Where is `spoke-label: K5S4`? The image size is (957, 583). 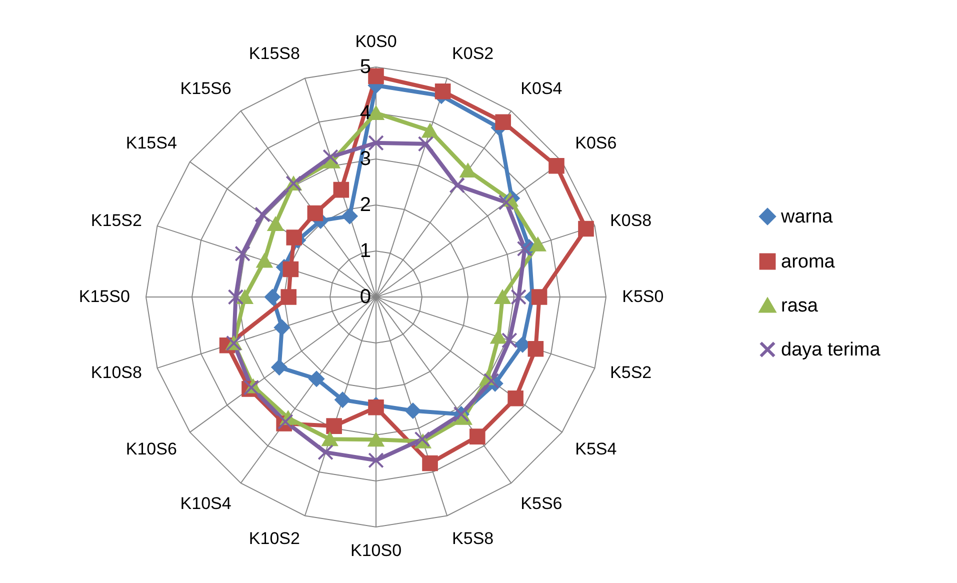 spoke-label: K5S4 is located at coordinates (596, 449).